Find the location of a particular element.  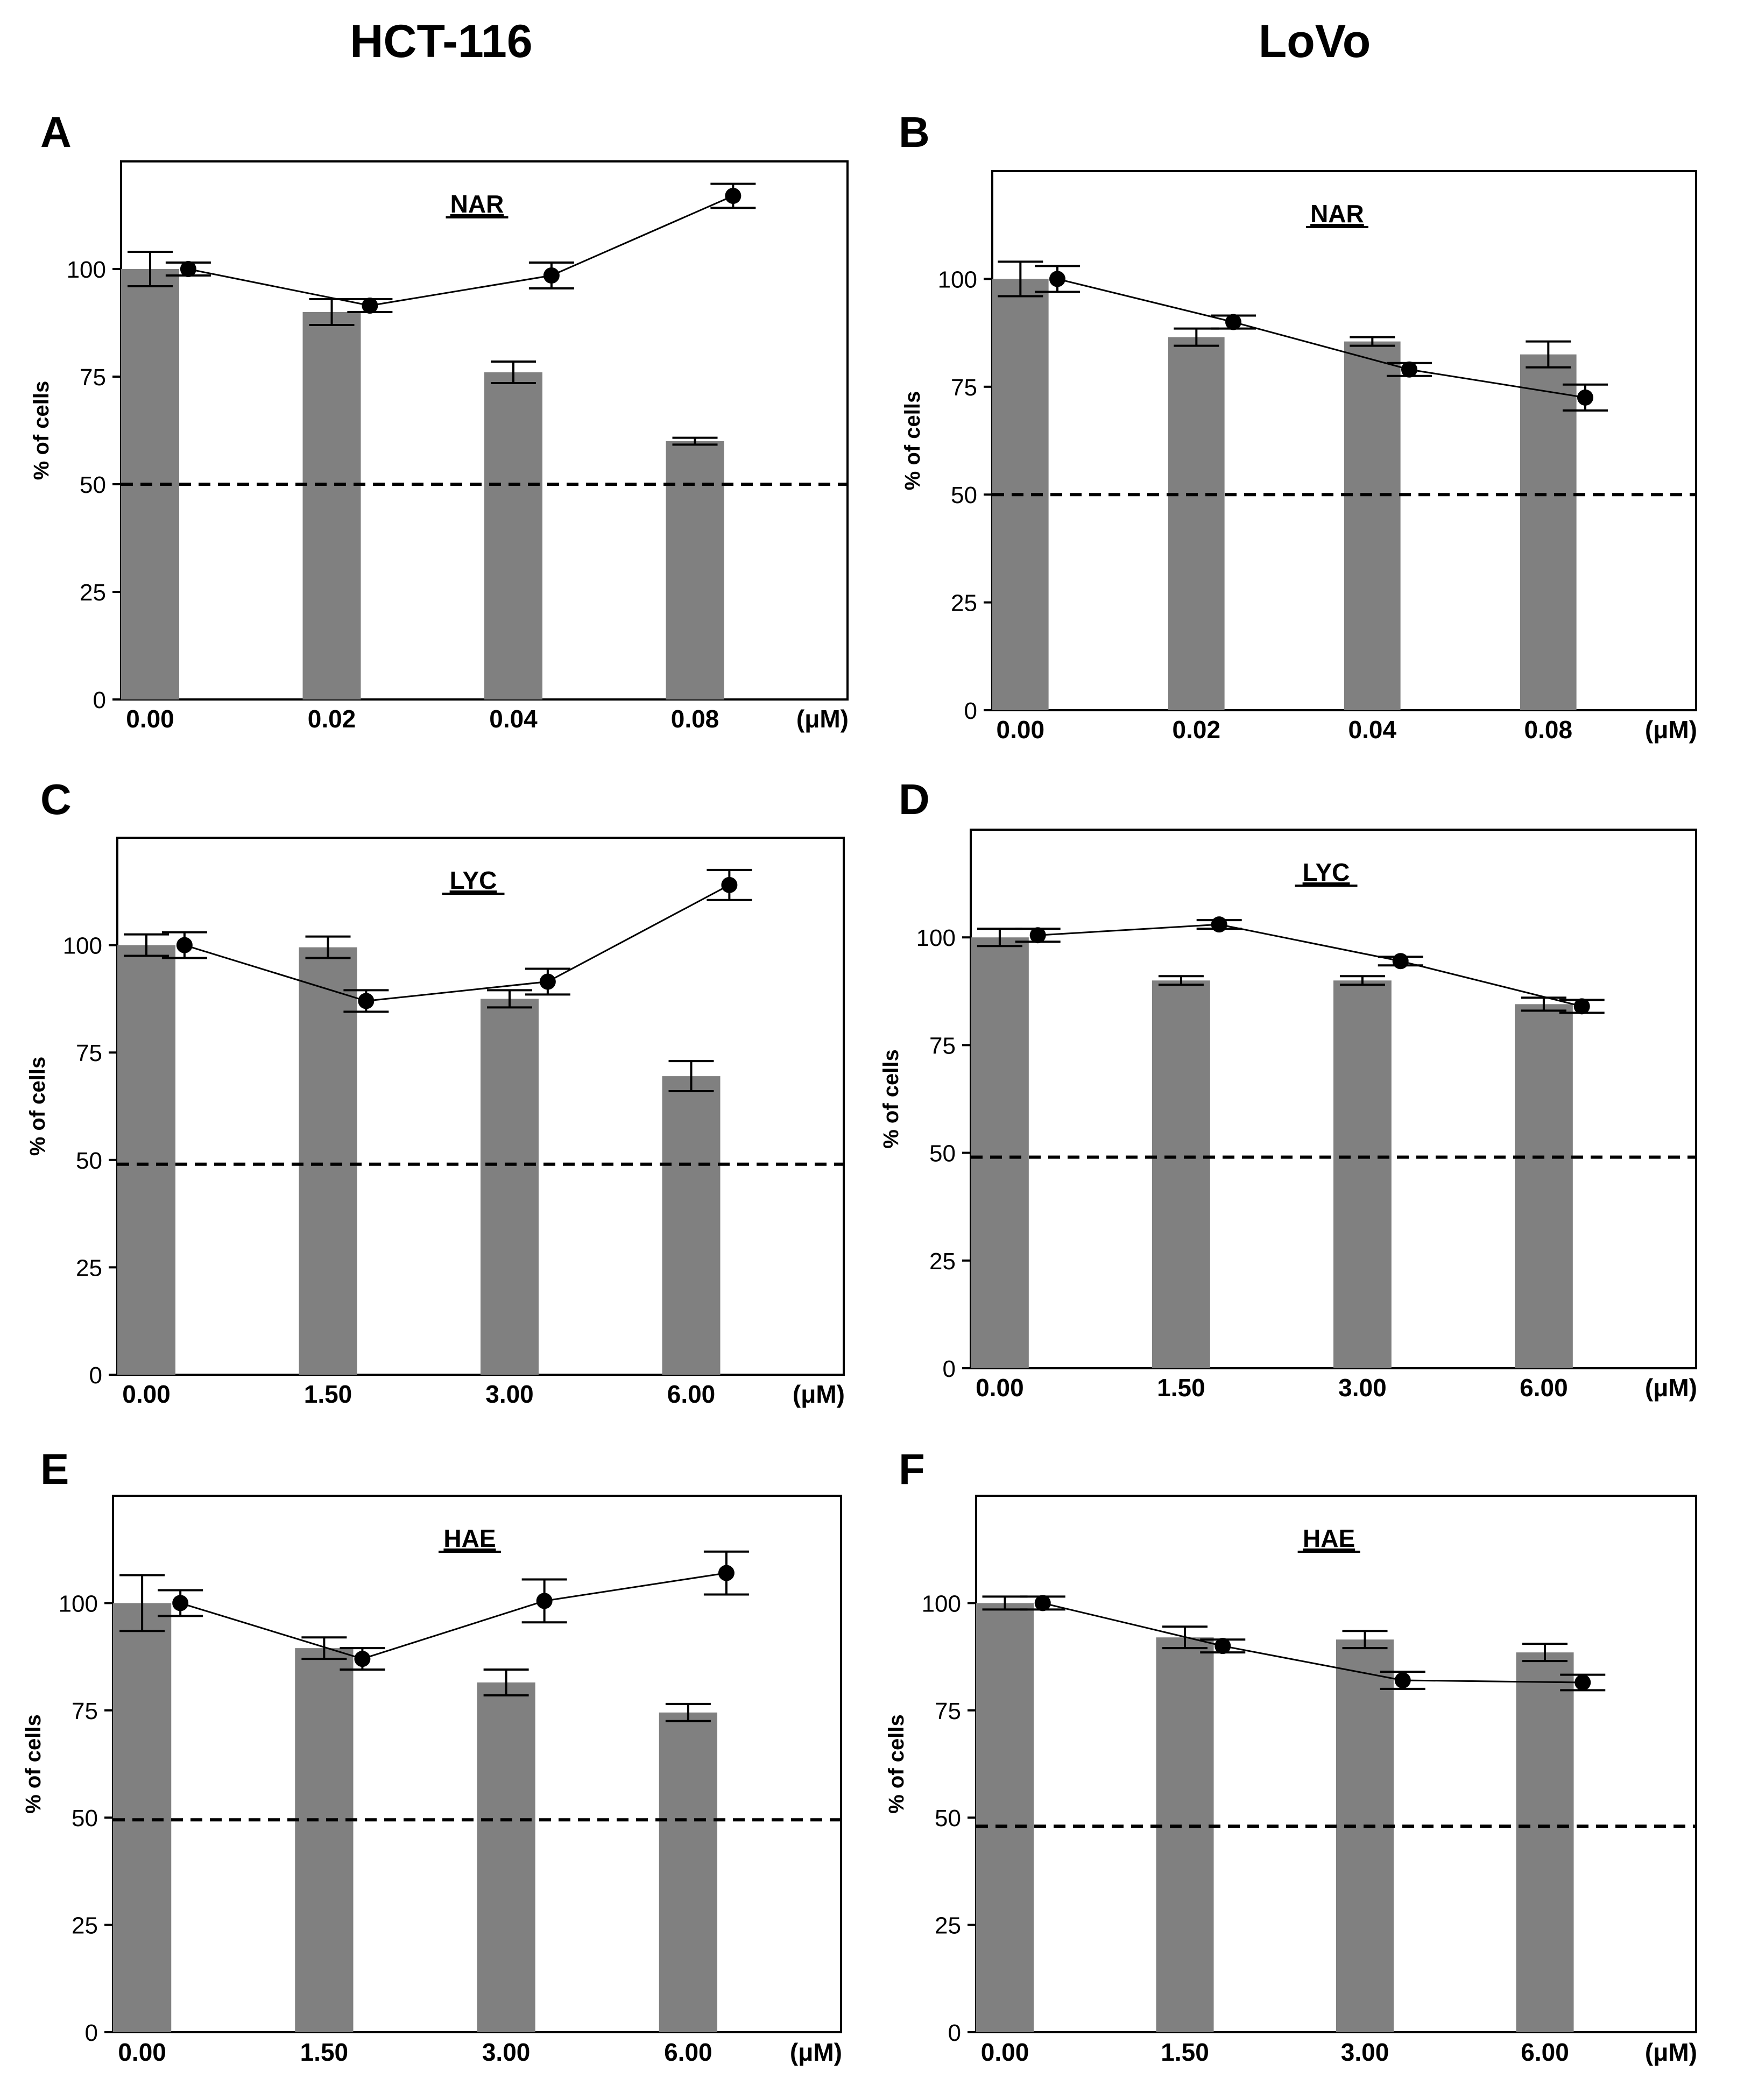

panel-label-d: D is located at coordinates (914, 799).